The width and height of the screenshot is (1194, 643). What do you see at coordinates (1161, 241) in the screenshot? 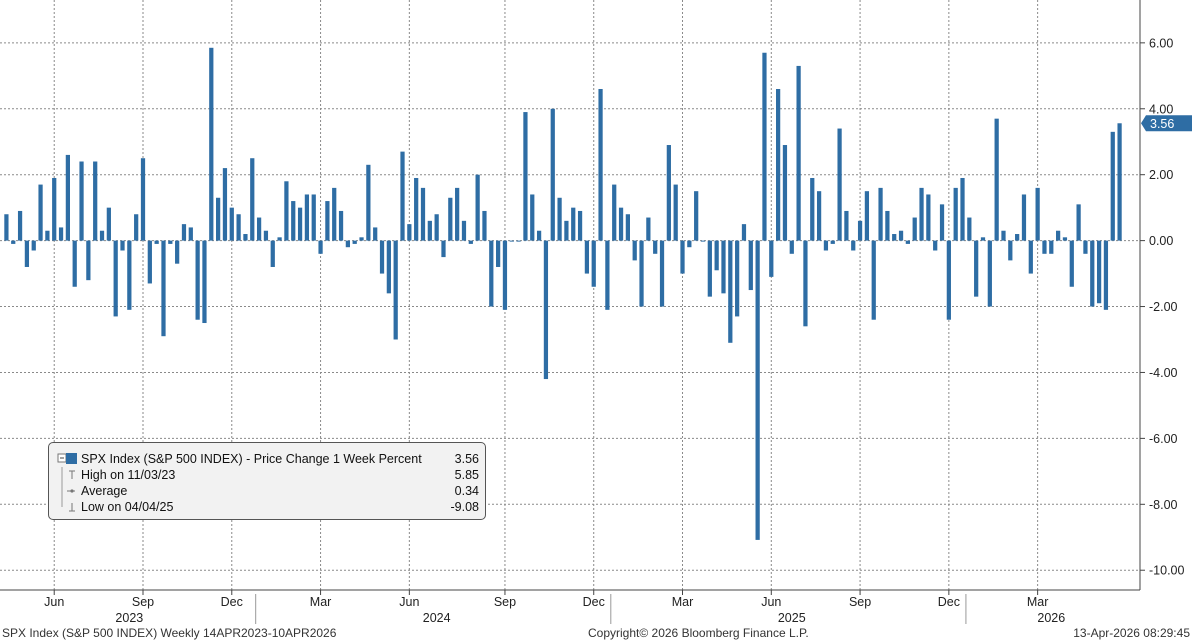
I see `y-tick-label: 0.00` at bounding box center [1161, 241].